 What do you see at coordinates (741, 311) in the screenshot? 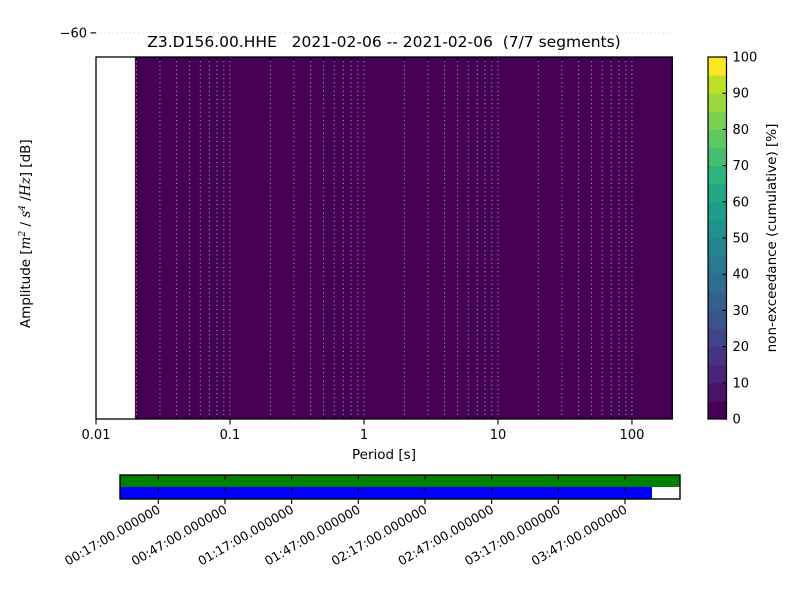
I see `colorbar-tick-label: 30` at bounding box center [741, 311].